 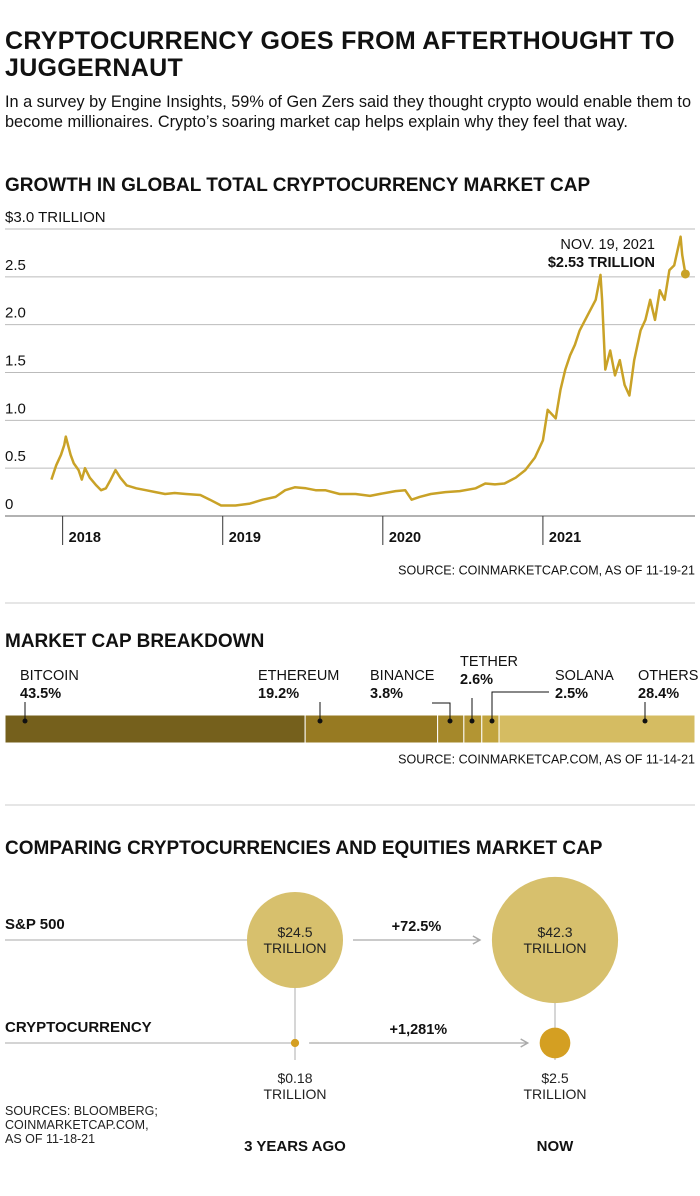 What do you see at coordinates (295, 1086) in the screenshot?
I see `bubble-label: $0.18 TRILLION` at bounding box center [295, 1086].